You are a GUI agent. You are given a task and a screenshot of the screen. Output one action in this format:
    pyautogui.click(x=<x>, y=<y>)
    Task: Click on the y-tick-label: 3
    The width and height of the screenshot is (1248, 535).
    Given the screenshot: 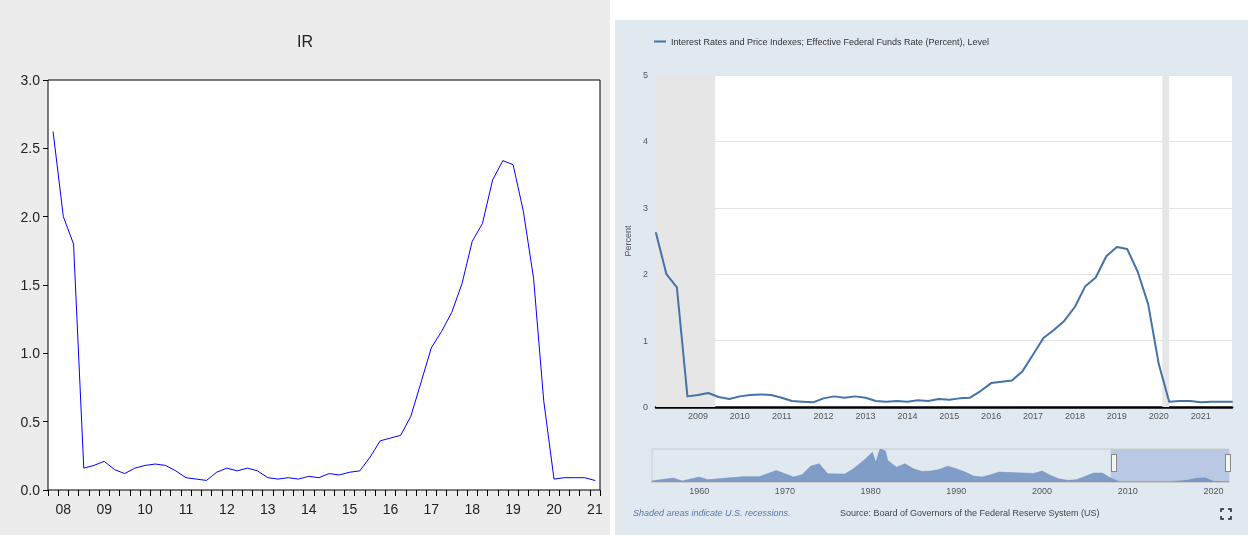 What is the action you would take?
    pyautogui.click(x=645, y=207)
    